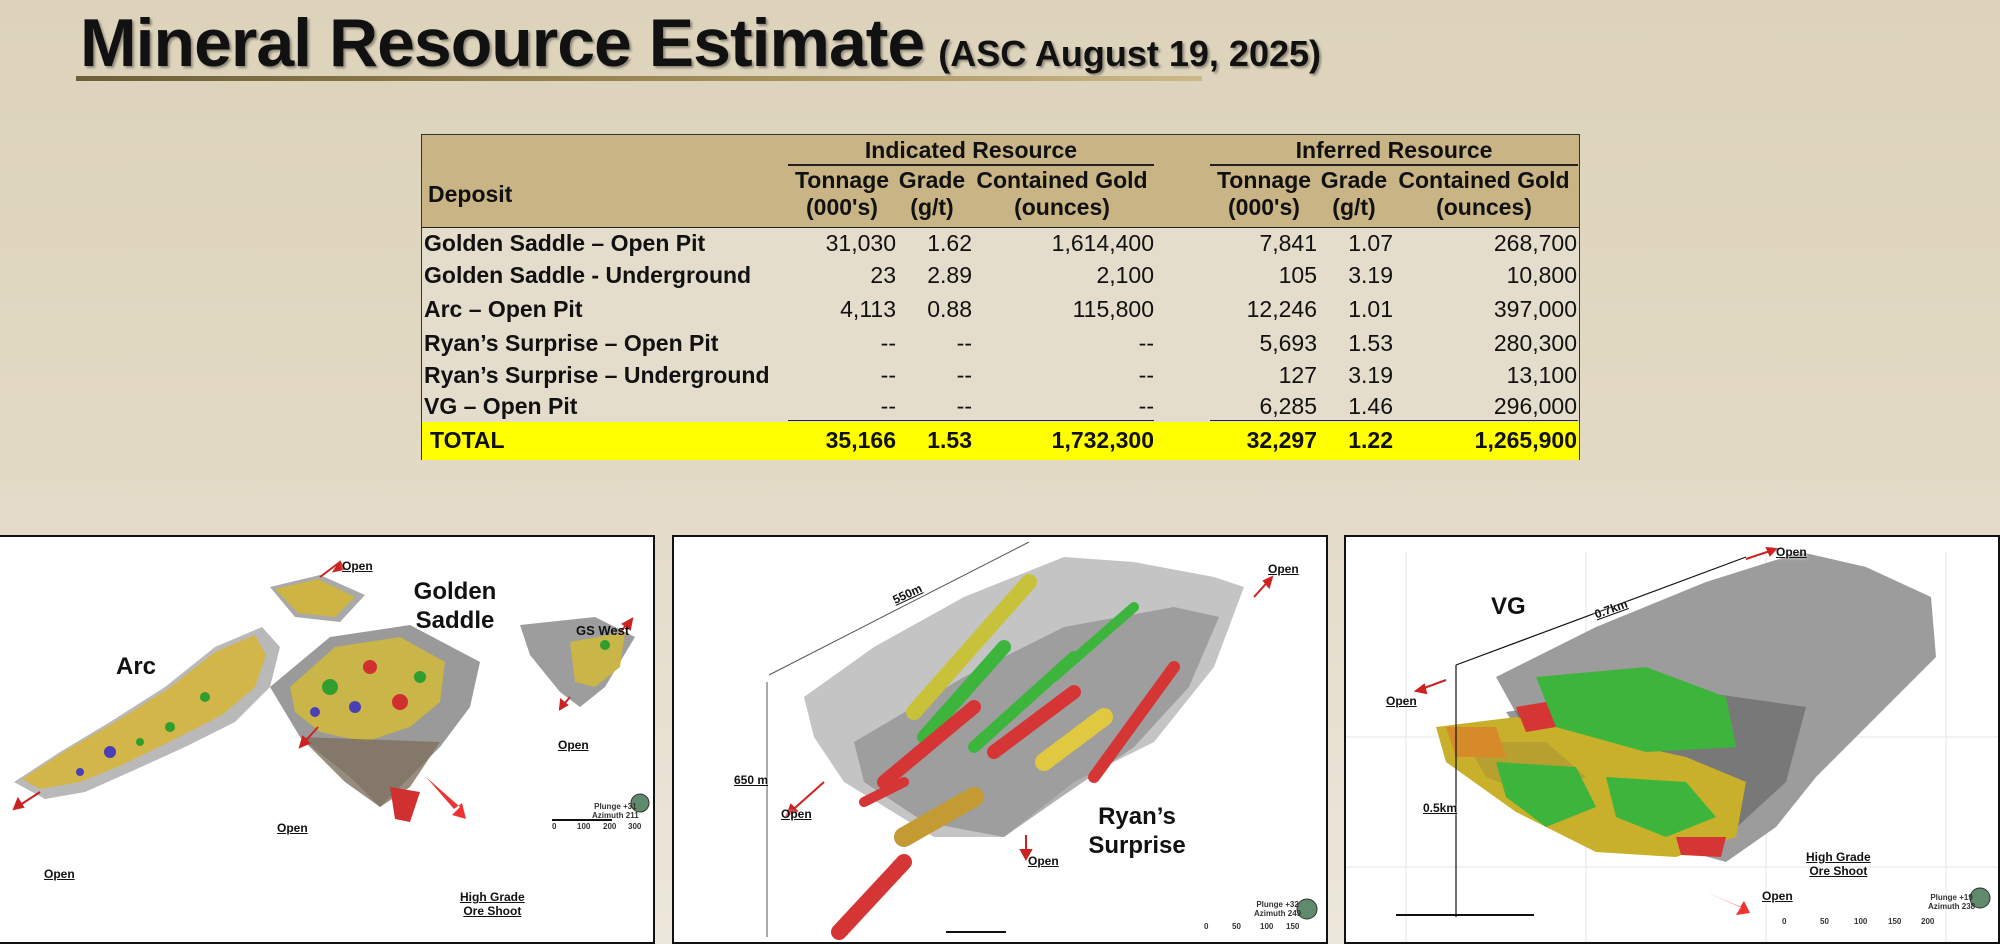  Describe the element at coordinates (615, 811) in the screenshot. I see `plunge-azimuth-label: Plunge +31 Azimuth 211` at that location.